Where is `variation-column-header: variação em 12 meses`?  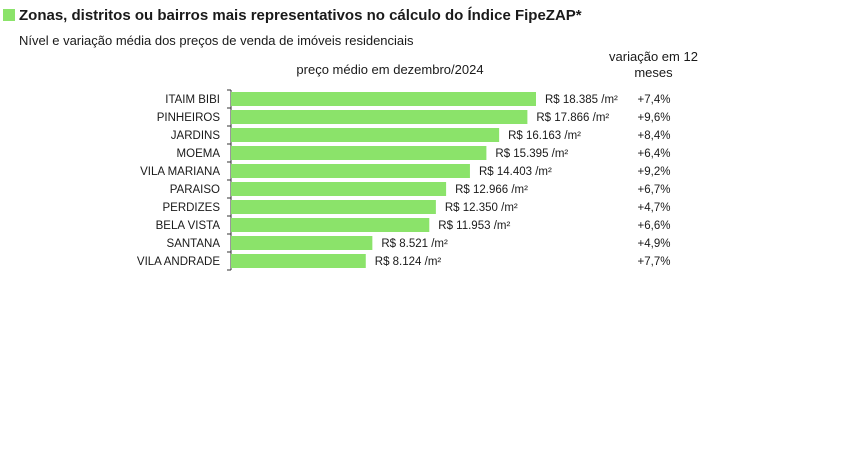 variation-column-header: variação em 12 meses is located at coordinates (653, 64).